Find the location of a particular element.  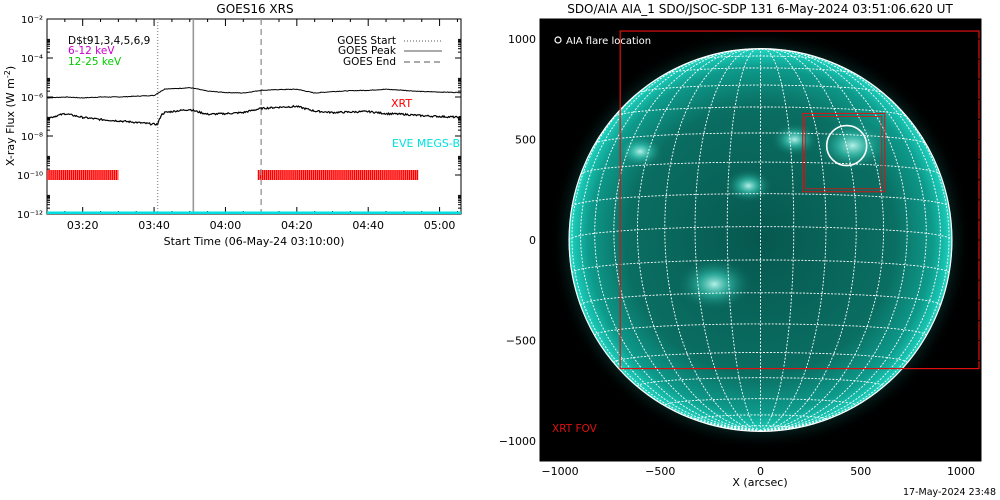

goes-legend-12-25kev: 12-25 keV is located at coordinates (95, 62).